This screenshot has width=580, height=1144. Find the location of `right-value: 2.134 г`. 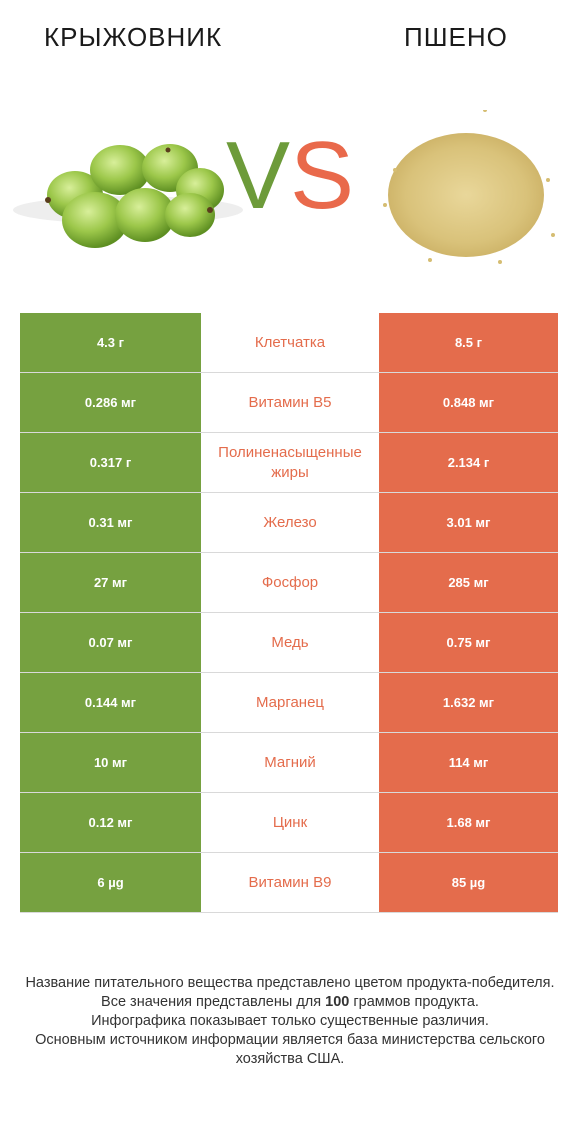

right-value: 2.134 г is located at coordinates (468, 462).